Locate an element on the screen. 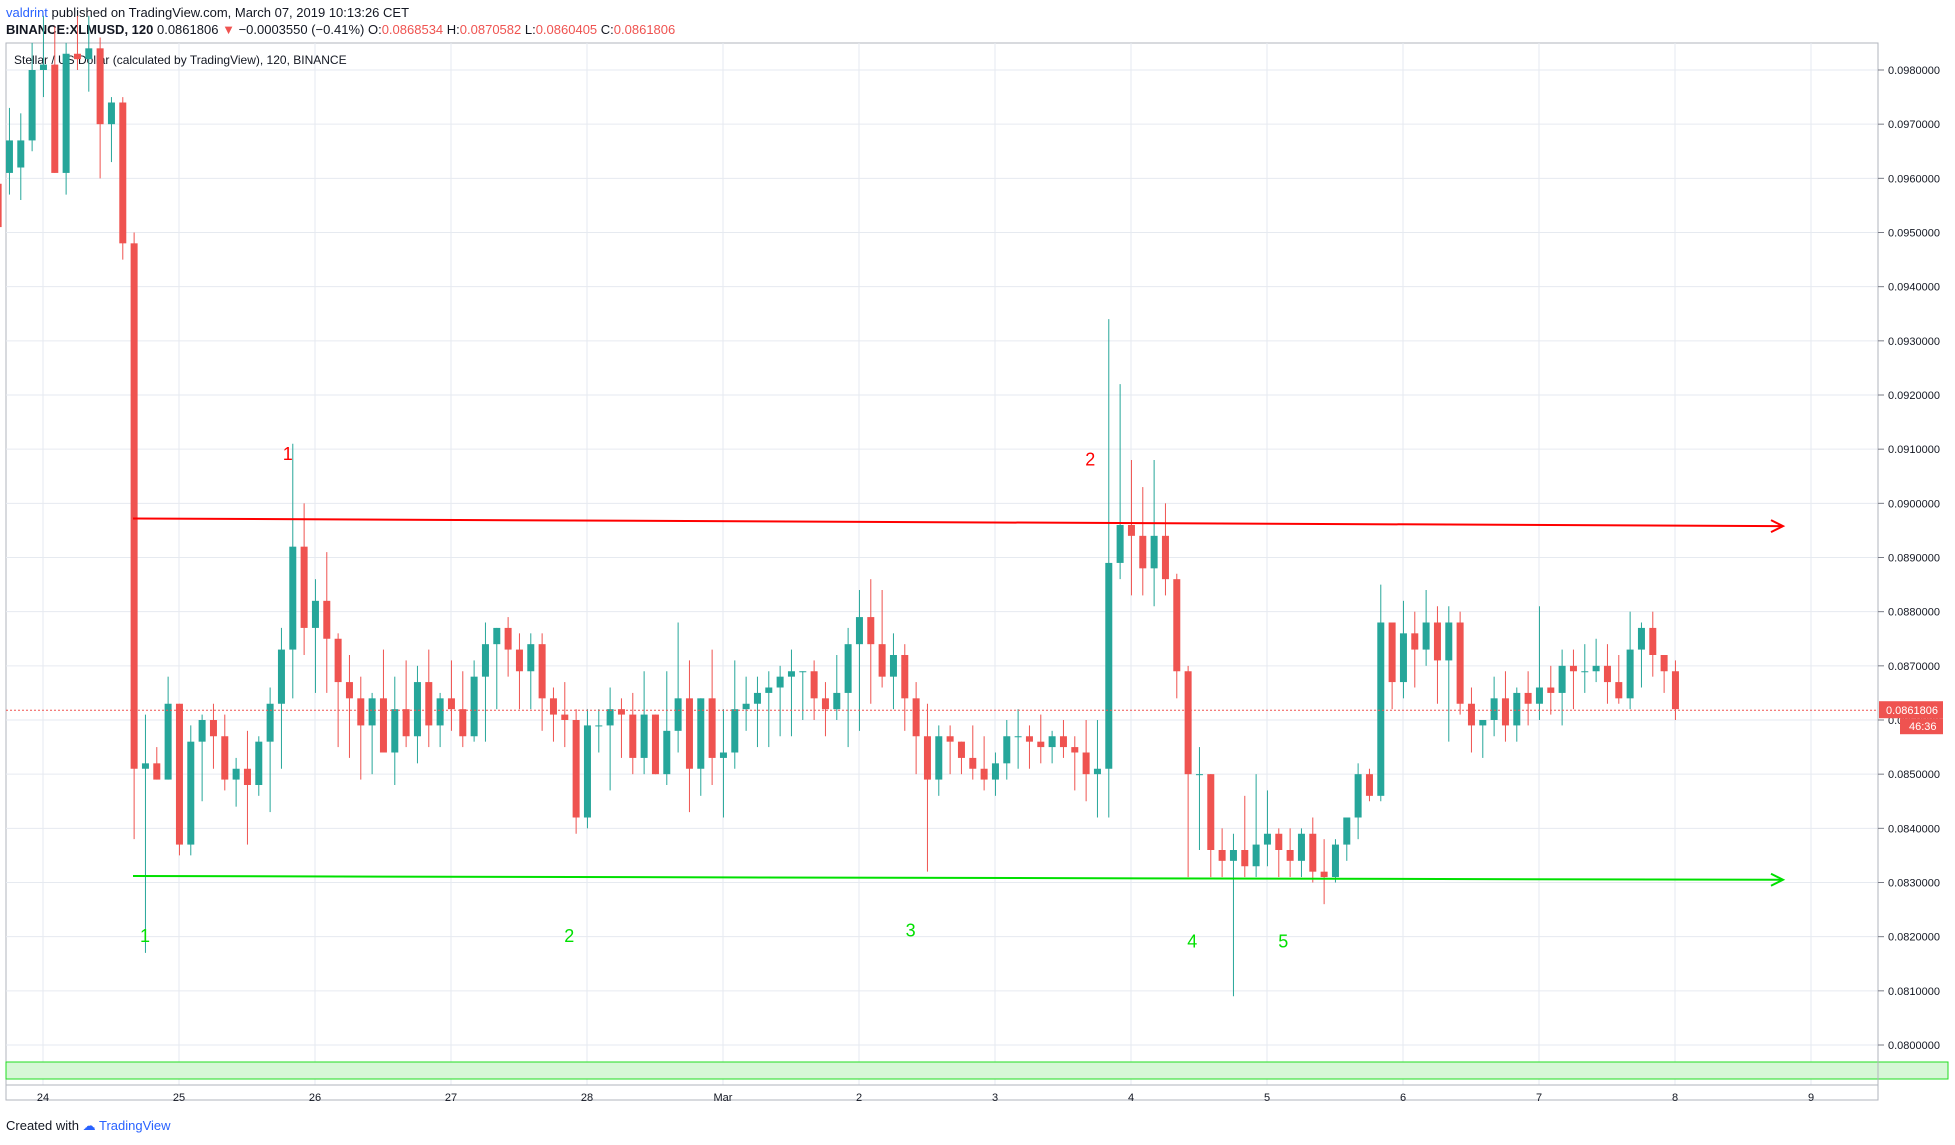  last-price-marker: 0.0861806 46:36 is located at coordinates (974, 718).